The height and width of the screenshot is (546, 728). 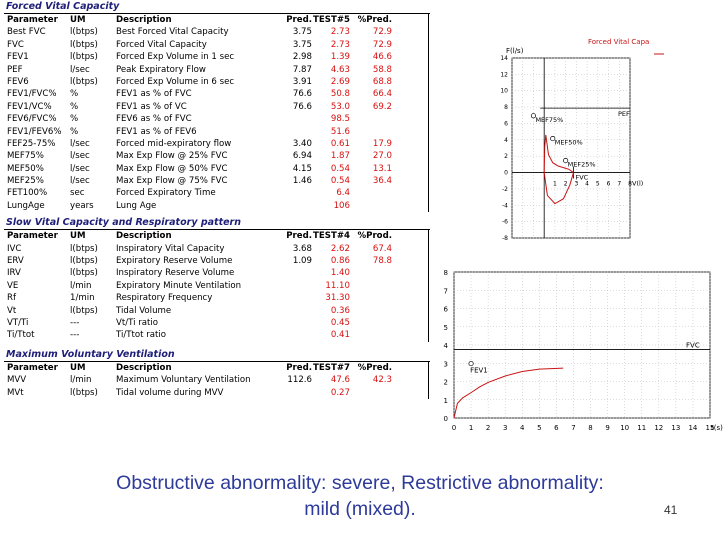 What do you see at coordinates (13, 285) in the screenshot?
I see `cell-param: VE` at bounding box center [13, 285].